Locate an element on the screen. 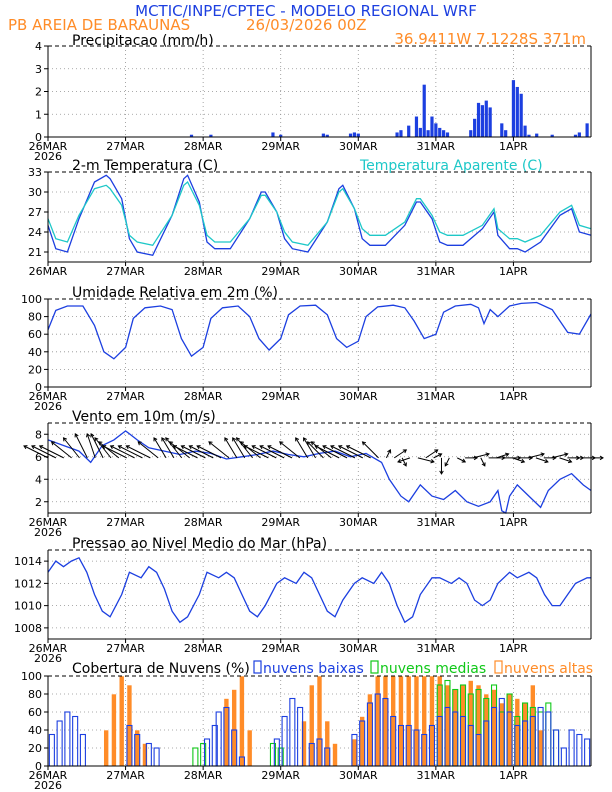 The image size is (612, 792). x-tick-label: 29MAR is located at coordinates (280, 522).